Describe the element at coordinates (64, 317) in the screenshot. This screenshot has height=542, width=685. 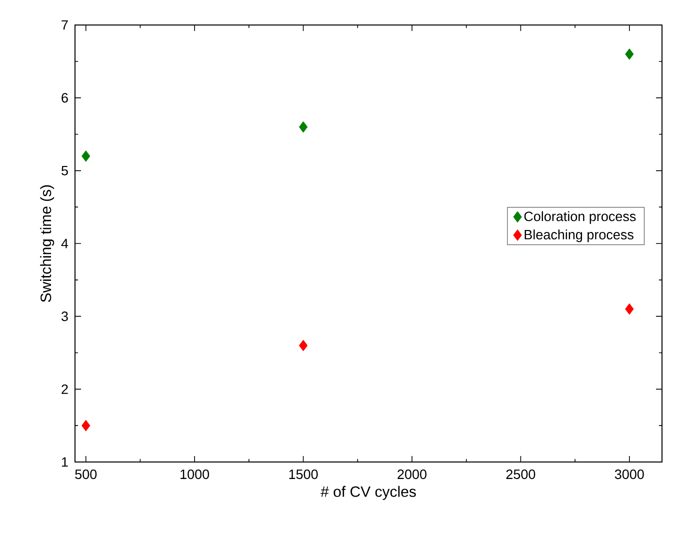
I see `y-tick-label: 3` at that location.